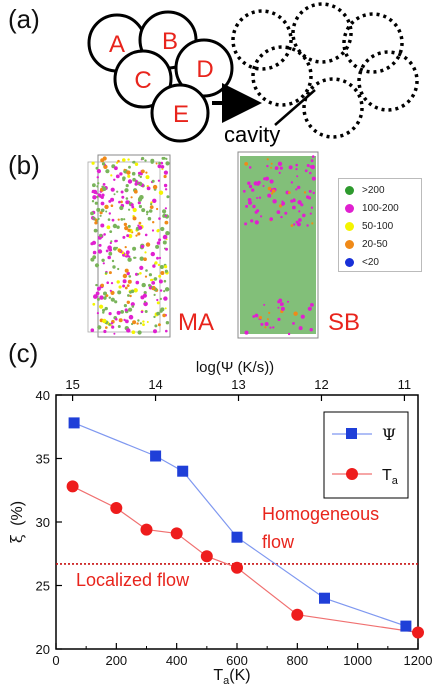 The image size is (432, 685). Describe the element at coordinates (405, 384) in the screenshot. I see `top-tick-label: 11` at that location.